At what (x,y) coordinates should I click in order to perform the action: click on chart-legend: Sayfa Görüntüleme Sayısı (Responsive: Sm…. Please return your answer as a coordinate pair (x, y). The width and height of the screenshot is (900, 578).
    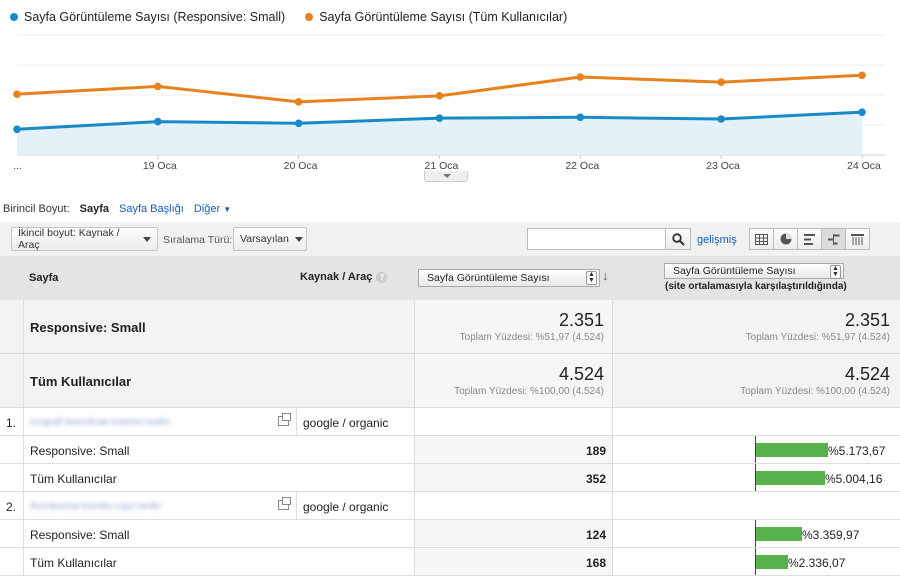
    Looking at the image, I should click on (288, 17).